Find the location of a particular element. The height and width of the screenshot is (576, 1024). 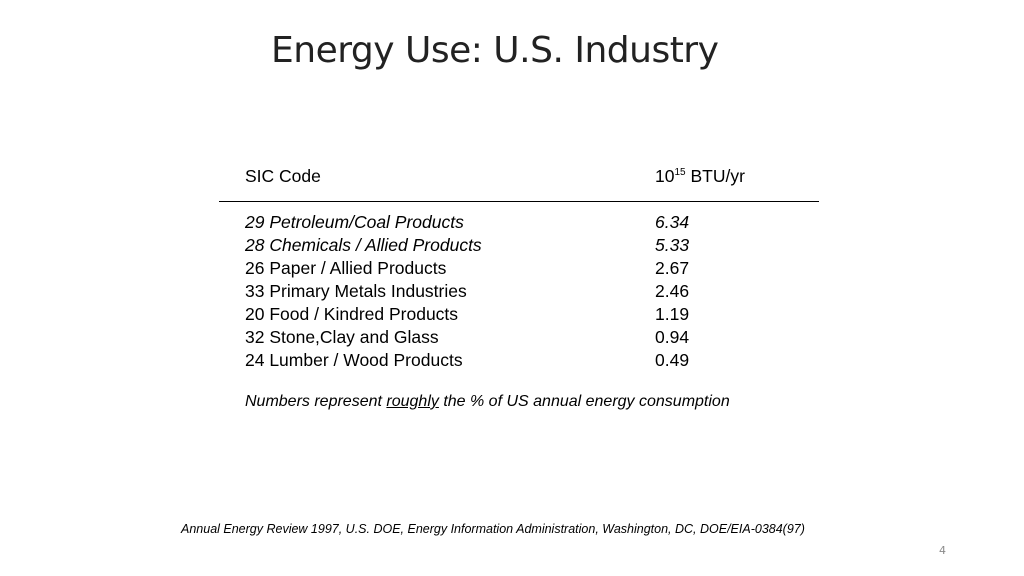

header-divider is located at coordinates (519, 201).